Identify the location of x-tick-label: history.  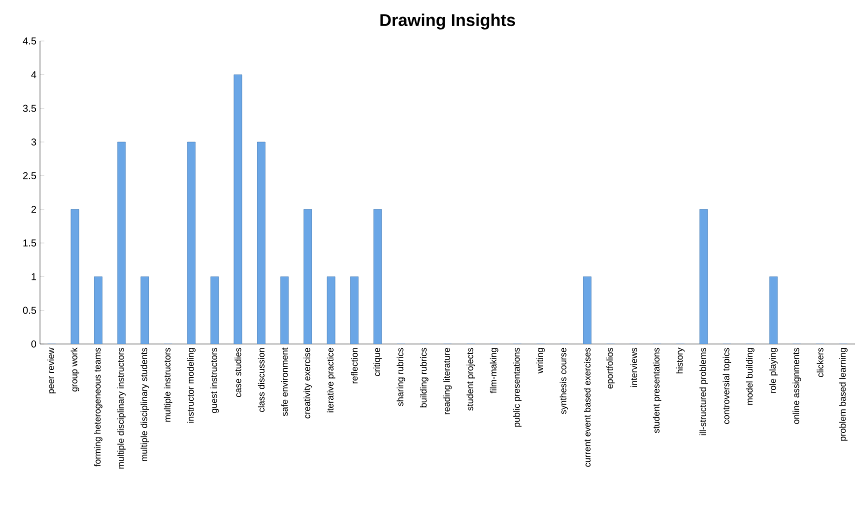
(680, 361).